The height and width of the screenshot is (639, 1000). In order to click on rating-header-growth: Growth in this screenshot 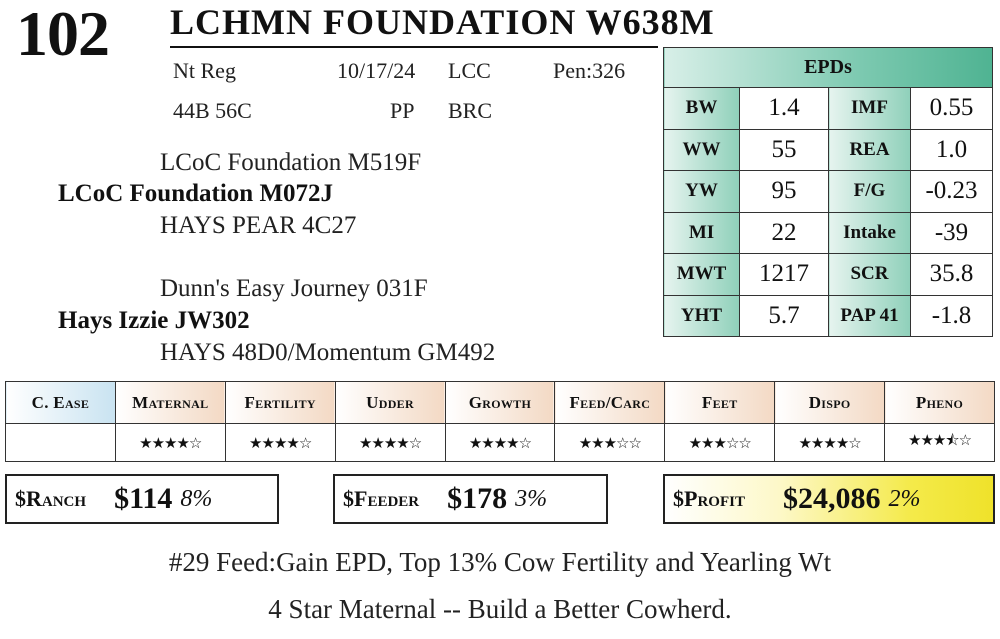, I will do `click(500, 402)`.